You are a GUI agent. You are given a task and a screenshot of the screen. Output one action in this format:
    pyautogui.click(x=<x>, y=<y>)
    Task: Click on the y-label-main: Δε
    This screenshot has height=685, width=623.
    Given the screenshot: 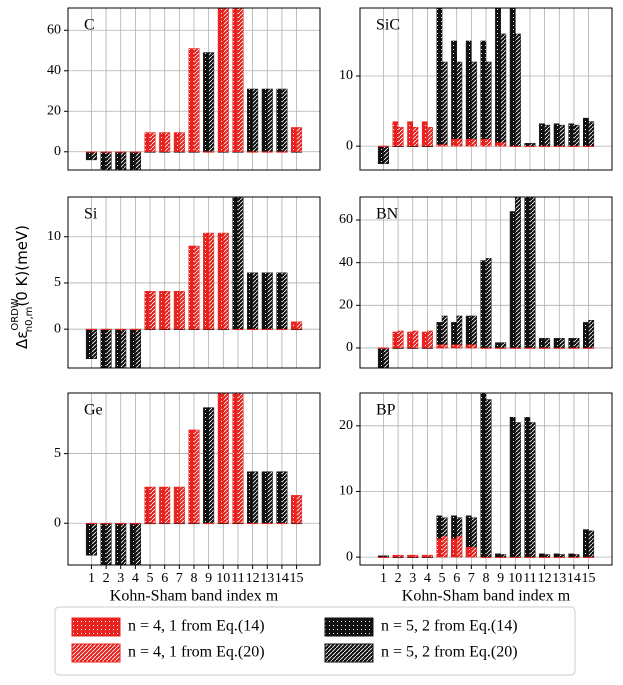 What is the action you would take?
    pyautogui.click(x=22, y=340)
    